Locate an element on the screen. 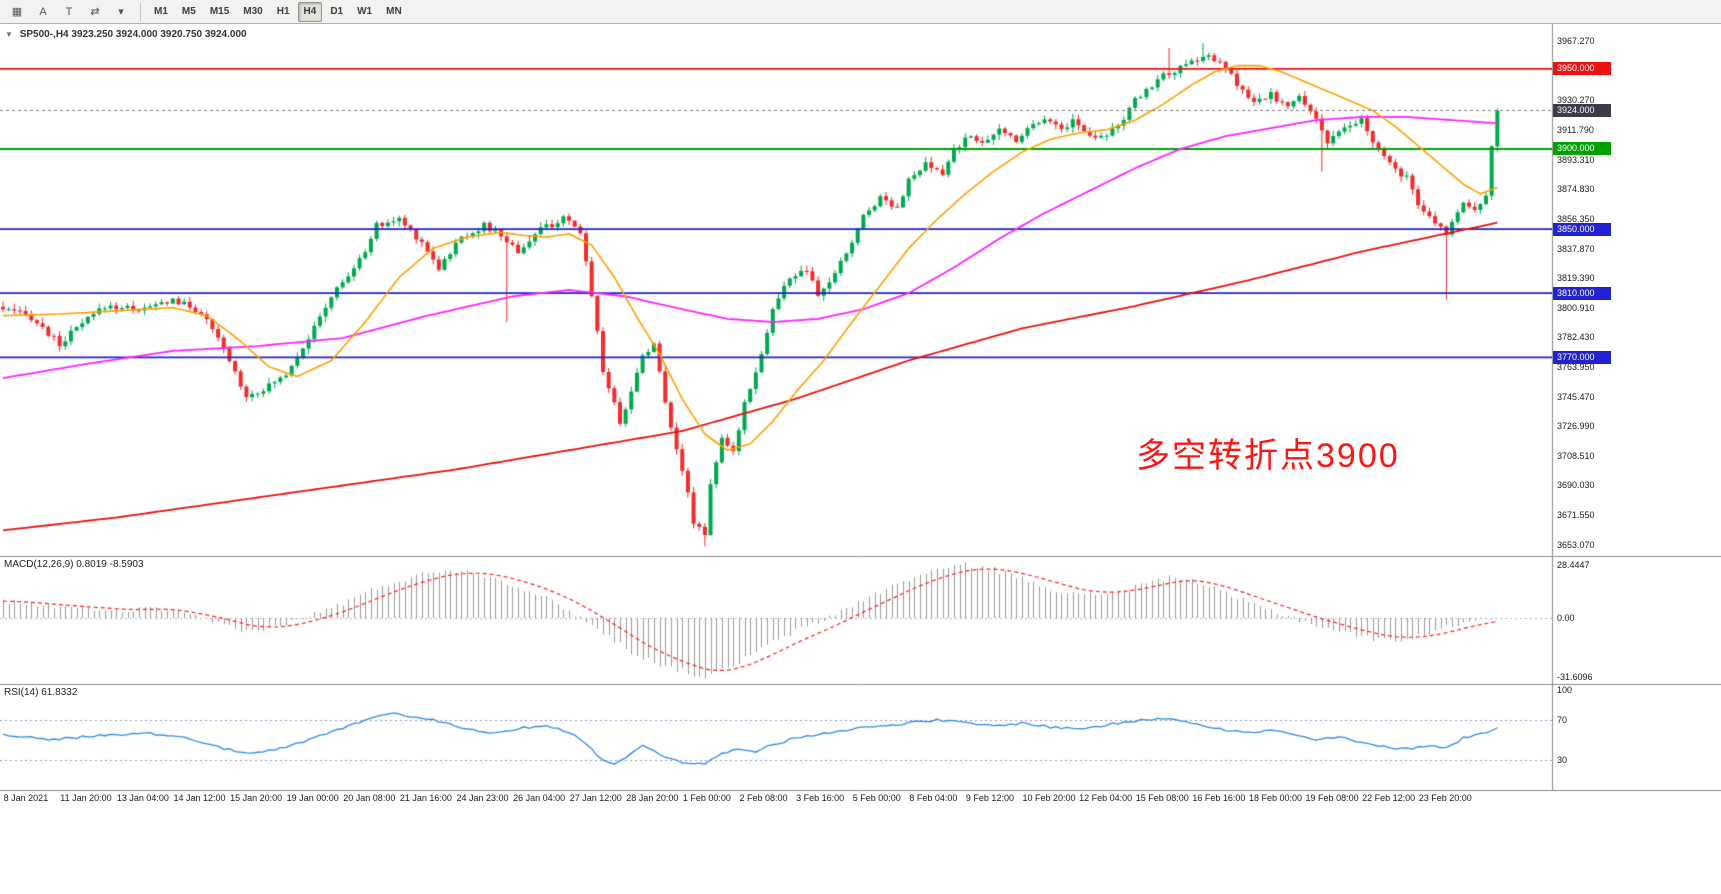  toolbar-separator is located at coordinates (140, 11).